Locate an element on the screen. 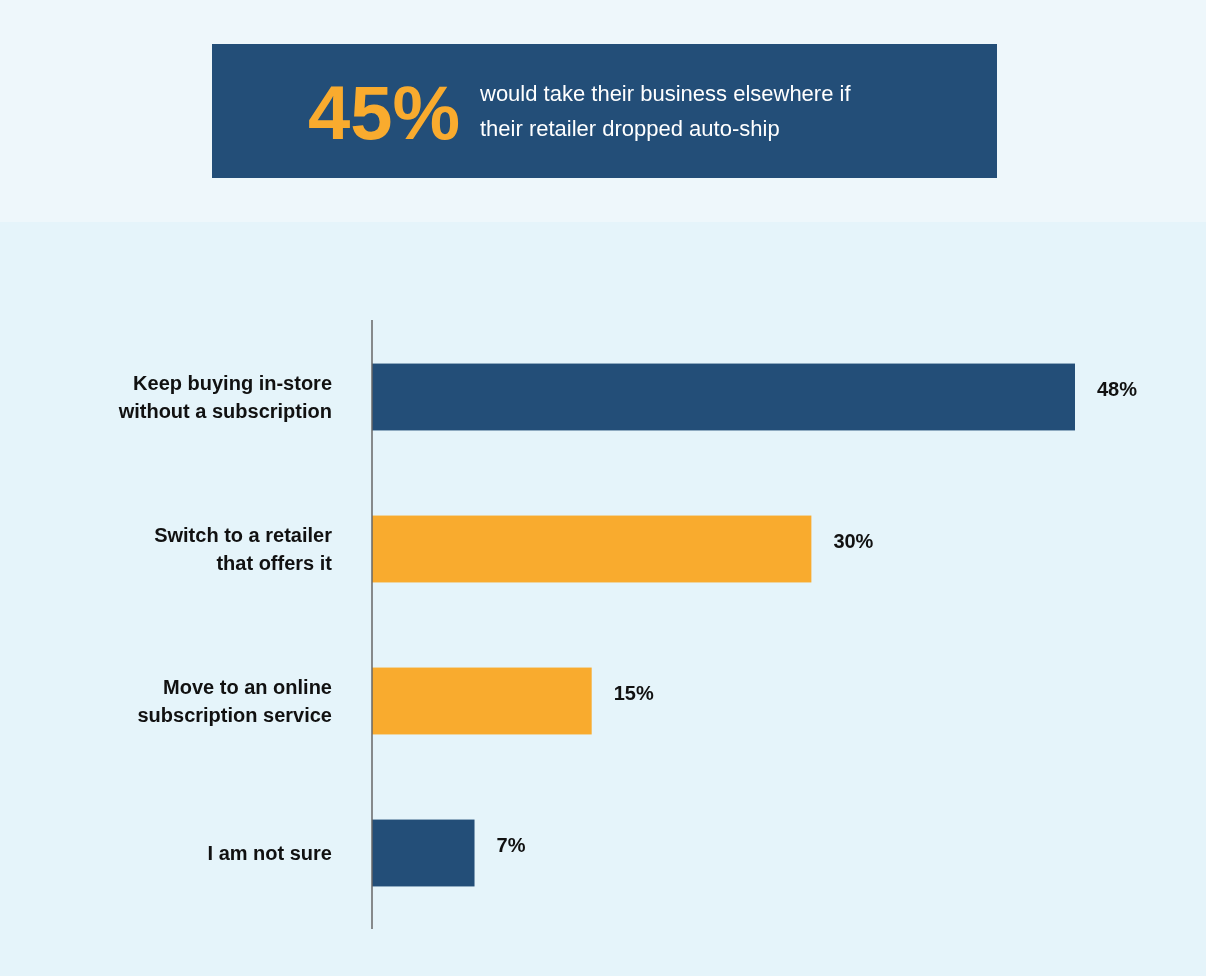 This screenshot has width=1206, height=976. chart-title: 45% is located at coordinates (383, 112).